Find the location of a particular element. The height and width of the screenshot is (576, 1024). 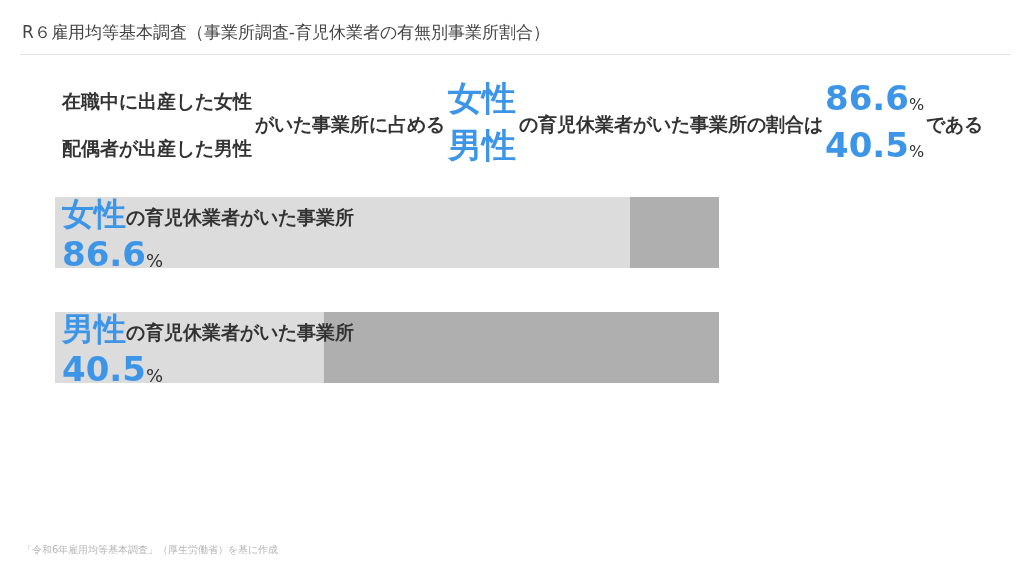

y-tick-label: 男性の育児休業者がいた事業所 is located at coordinates (207, 329).